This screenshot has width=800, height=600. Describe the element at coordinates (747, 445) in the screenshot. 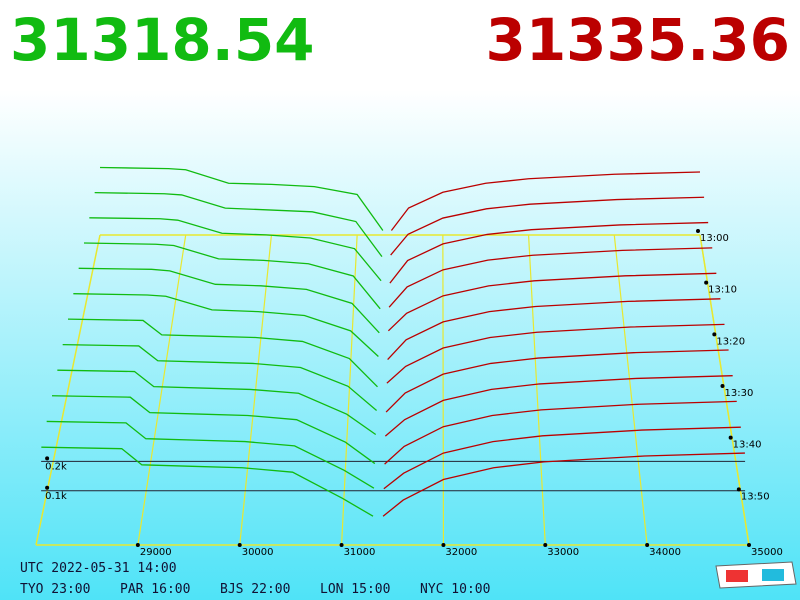

I see `time-tick-label: 13:40` at that location.